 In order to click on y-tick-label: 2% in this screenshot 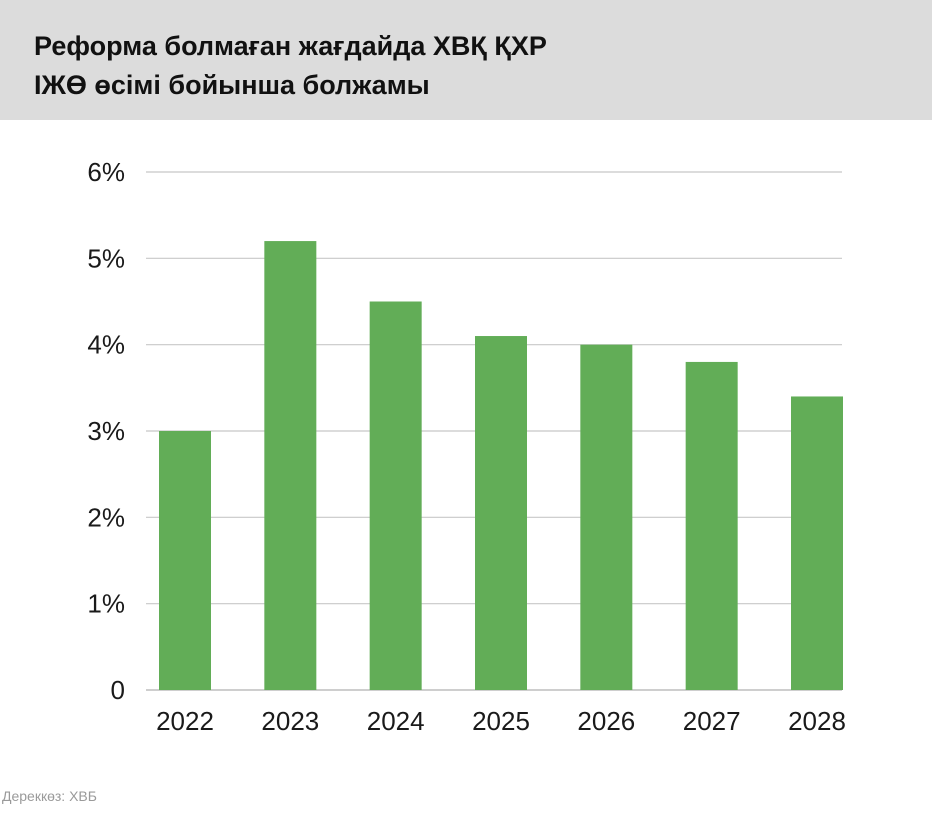, I will do `click(106, 517)`.